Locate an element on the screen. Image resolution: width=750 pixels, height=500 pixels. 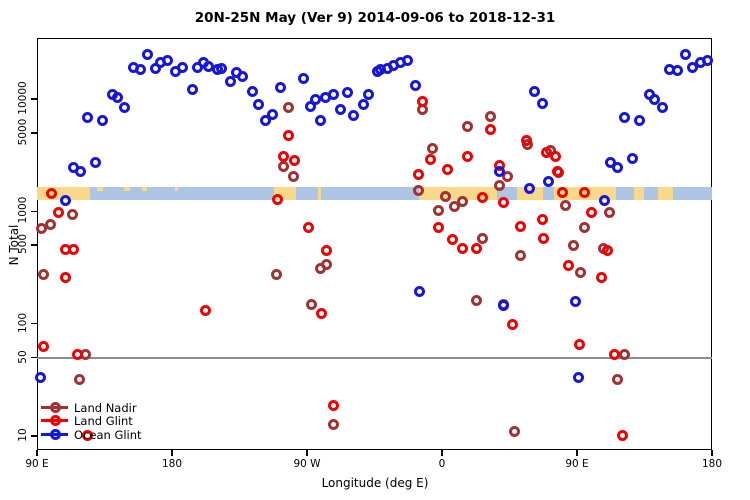
map-band-island-speck is located at coordinates (144, 188).